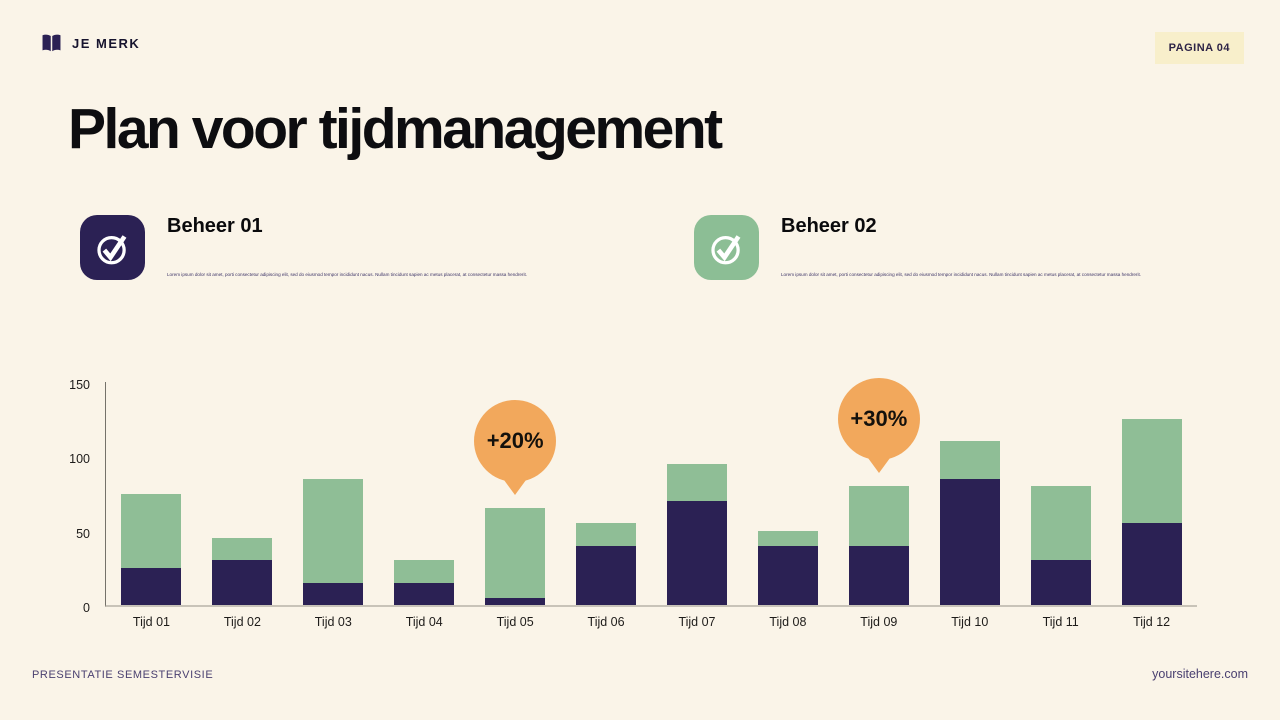 The height and width of the screenshot is (720, 1280). What do you see at coordinates (1152, 622) in the screenshot?
I see `x-tick-label: Tijd 12` at bounding box center [1152, 622].